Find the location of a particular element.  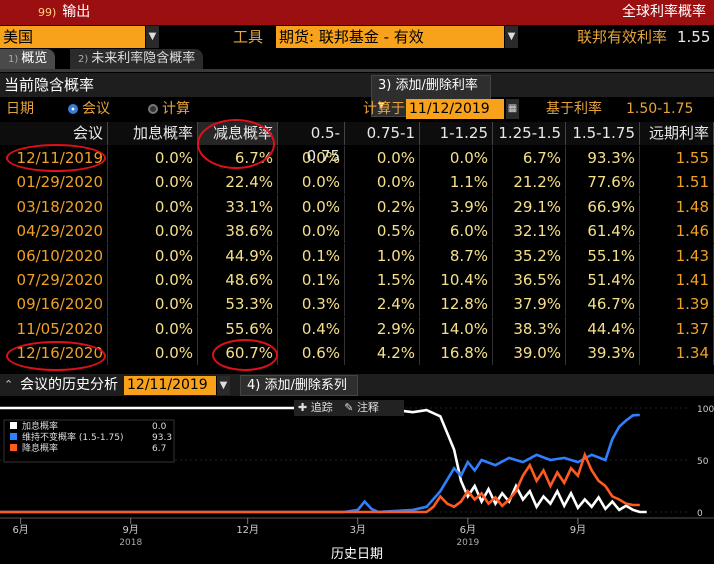

add-remove-series-button: 4) 添加/删除系列 ▾ is located at coordinates (299, 393).